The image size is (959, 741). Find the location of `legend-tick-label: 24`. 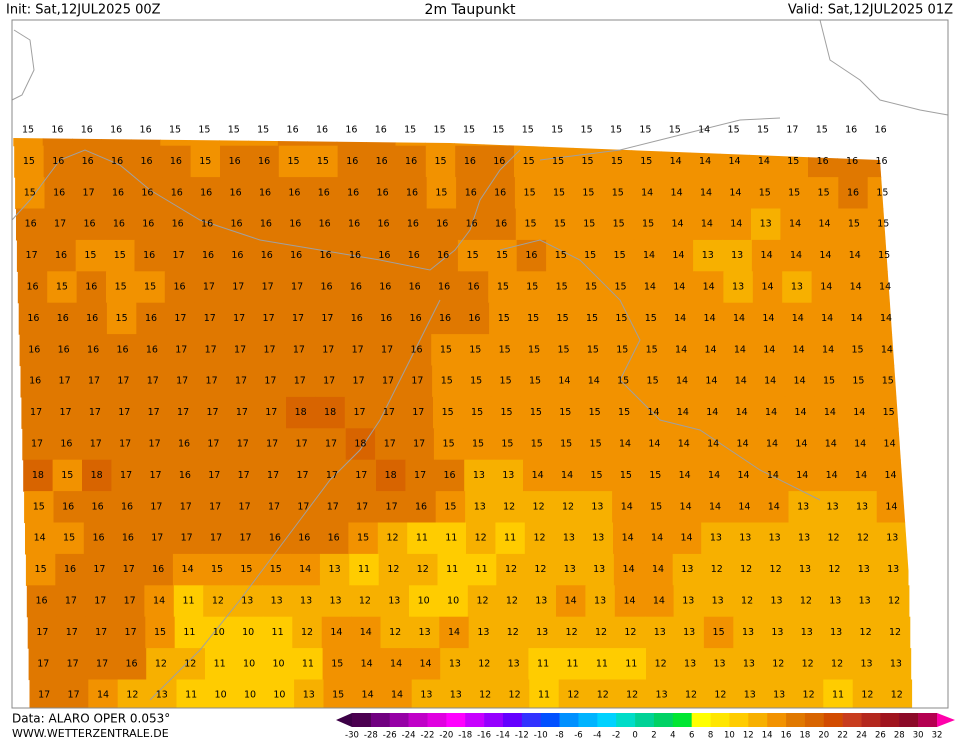

legend-tick-label: 24 is located at coordinates (861, 736).